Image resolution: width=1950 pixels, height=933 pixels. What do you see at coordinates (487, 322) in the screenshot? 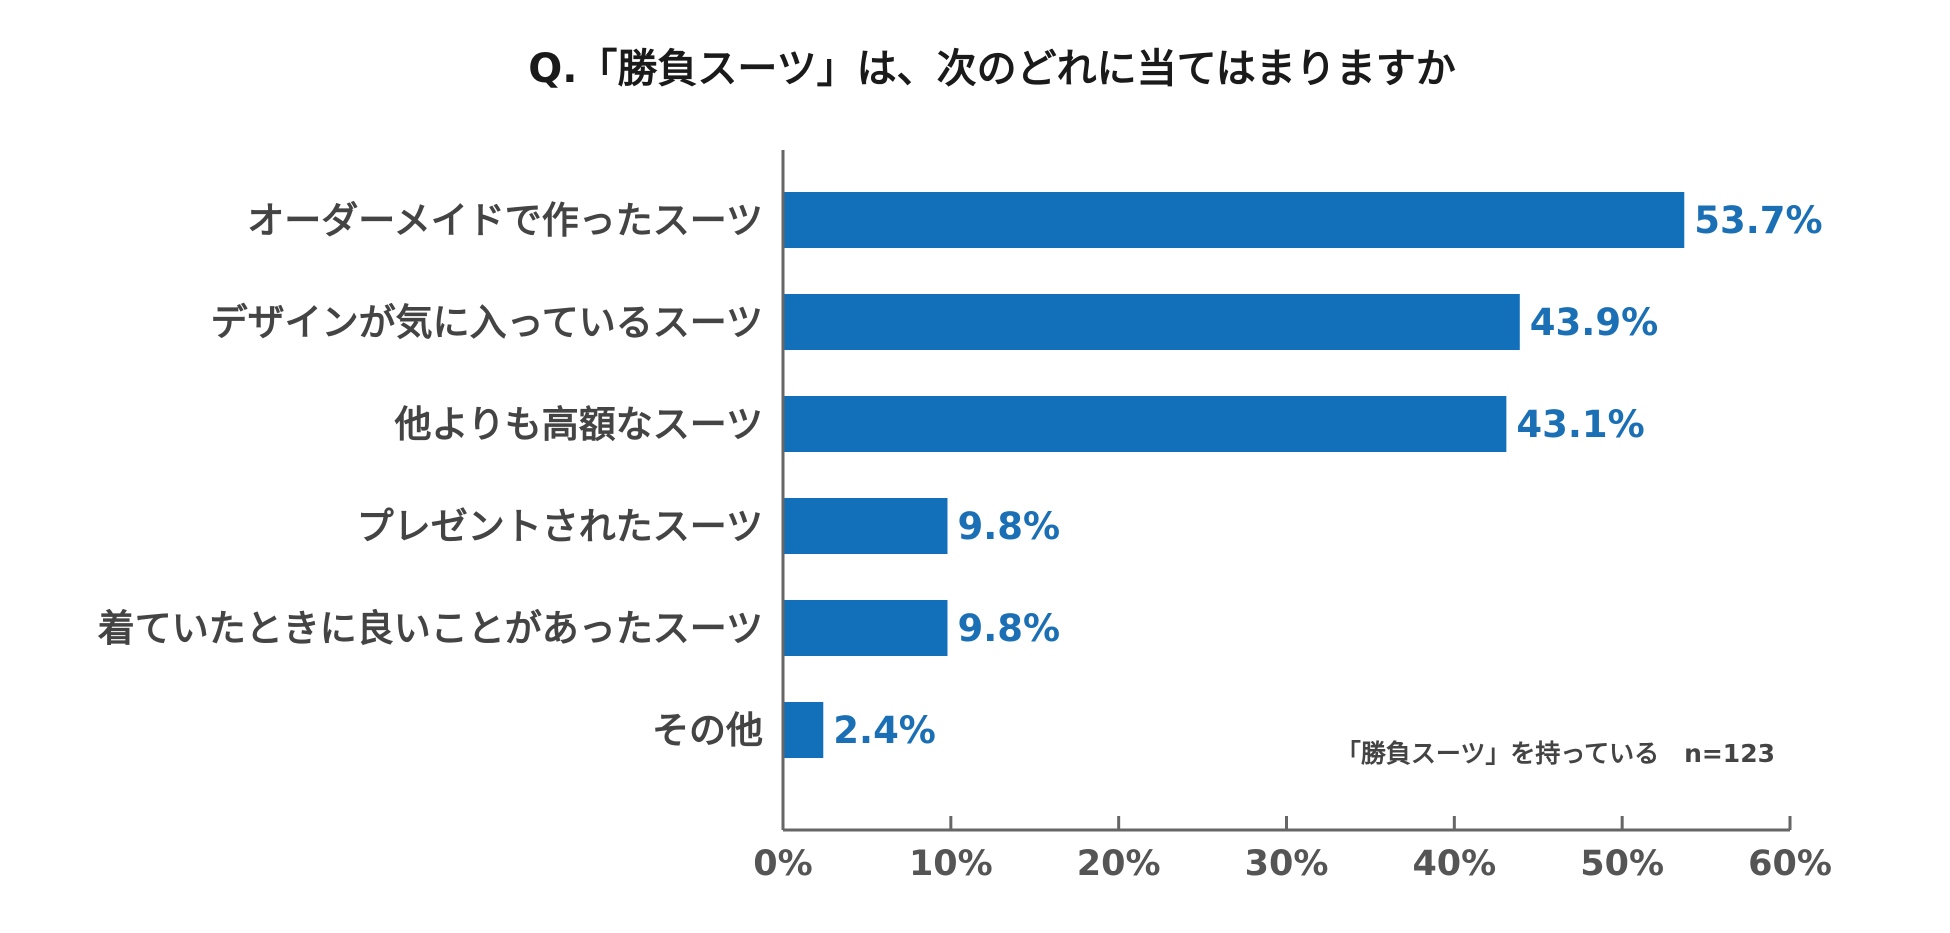
I see `category-label-2: デザインが気に入っているスーツ` at bounding box center [487, 322].